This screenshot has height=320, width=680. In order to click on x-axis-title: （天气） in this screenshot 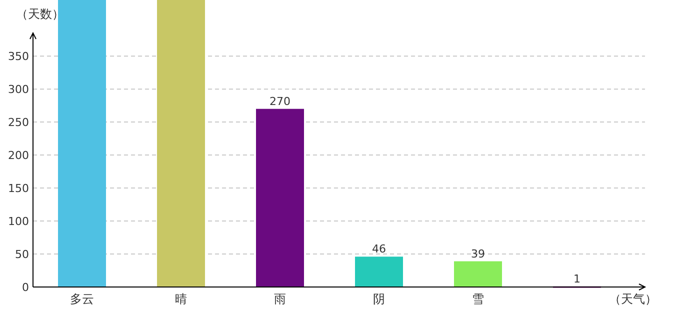, I will do `click(633, 299)`.